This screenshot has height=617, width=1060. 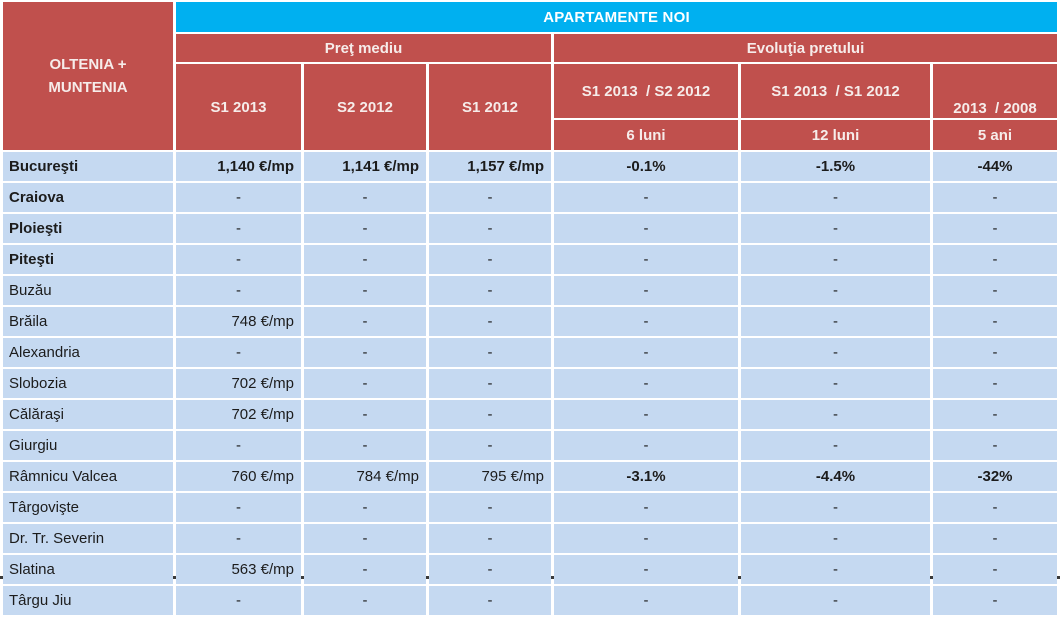 I want to click on table-row: Târgovişte - - - - - -, so click(x=530, y=507).